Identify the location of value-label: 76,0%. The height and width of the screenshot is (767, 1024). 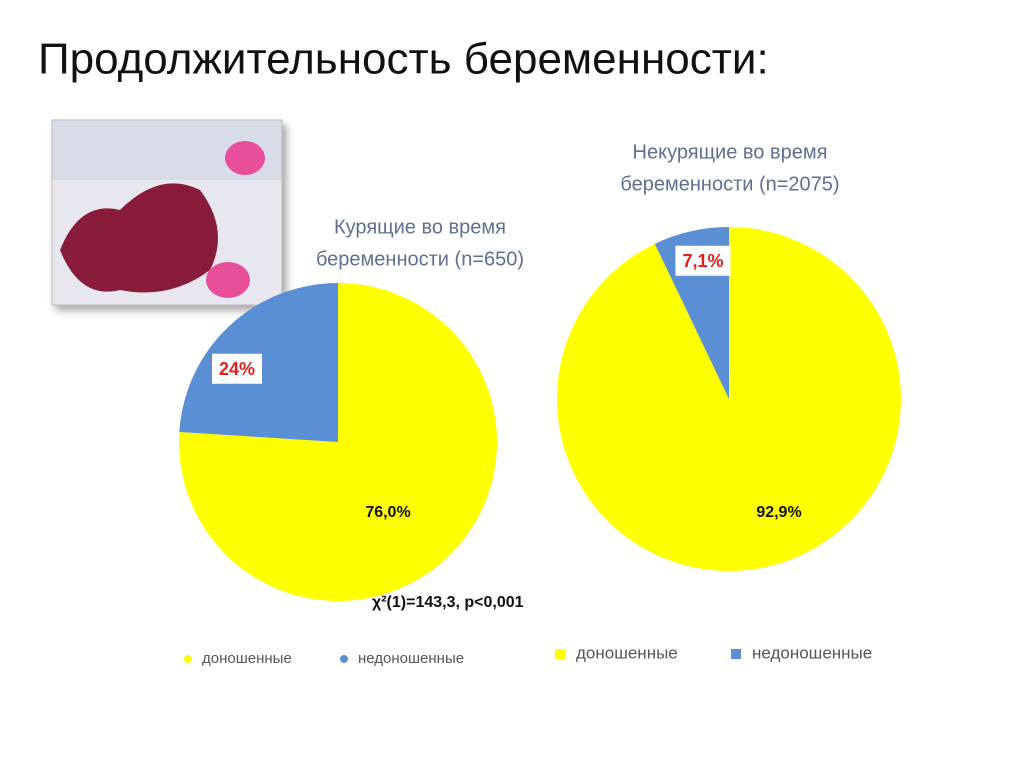
(387, 512).